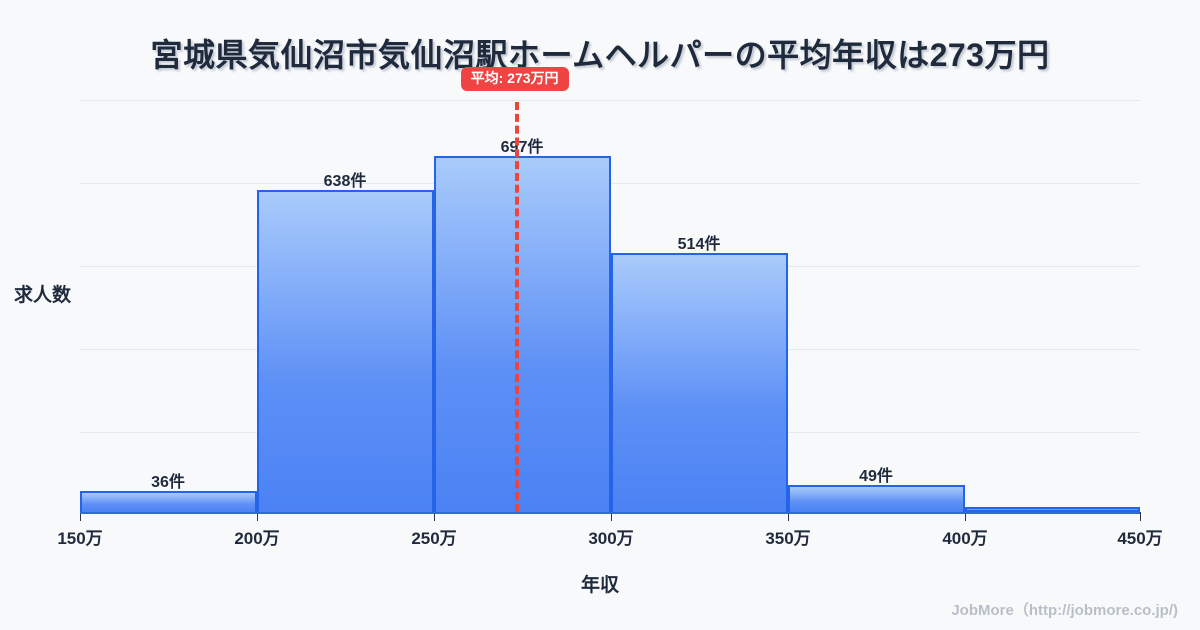 The height and width of the screenshot is (630, 1200). Describe the element at coordinates (257, 538) in the screenshot. I see `x-axis-tick-label: 200万` at that location.